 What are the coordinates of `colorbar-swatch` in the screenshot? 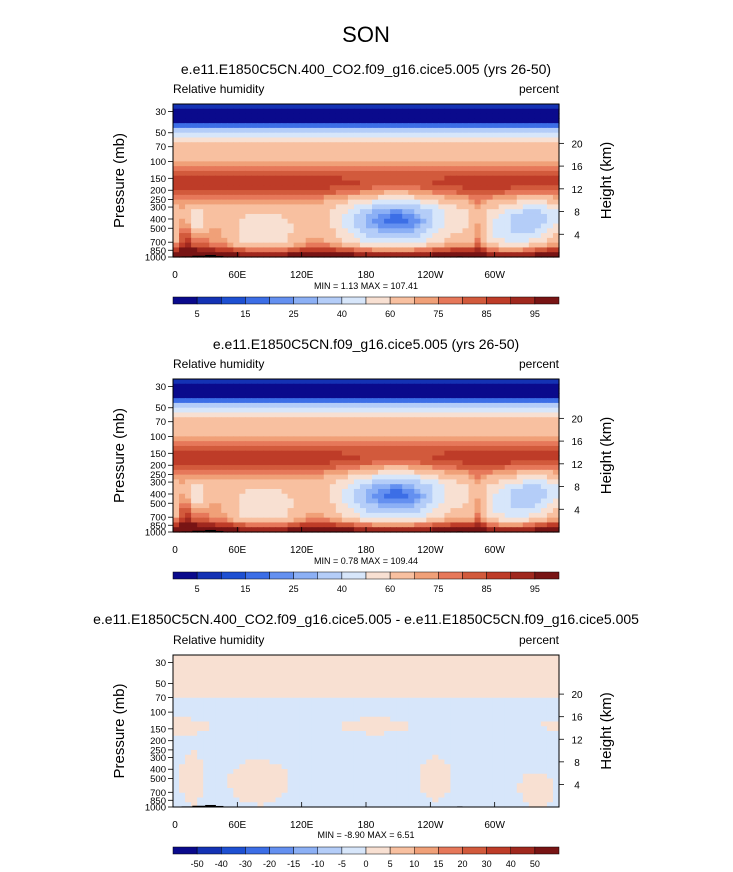 It's located at (450, 300).